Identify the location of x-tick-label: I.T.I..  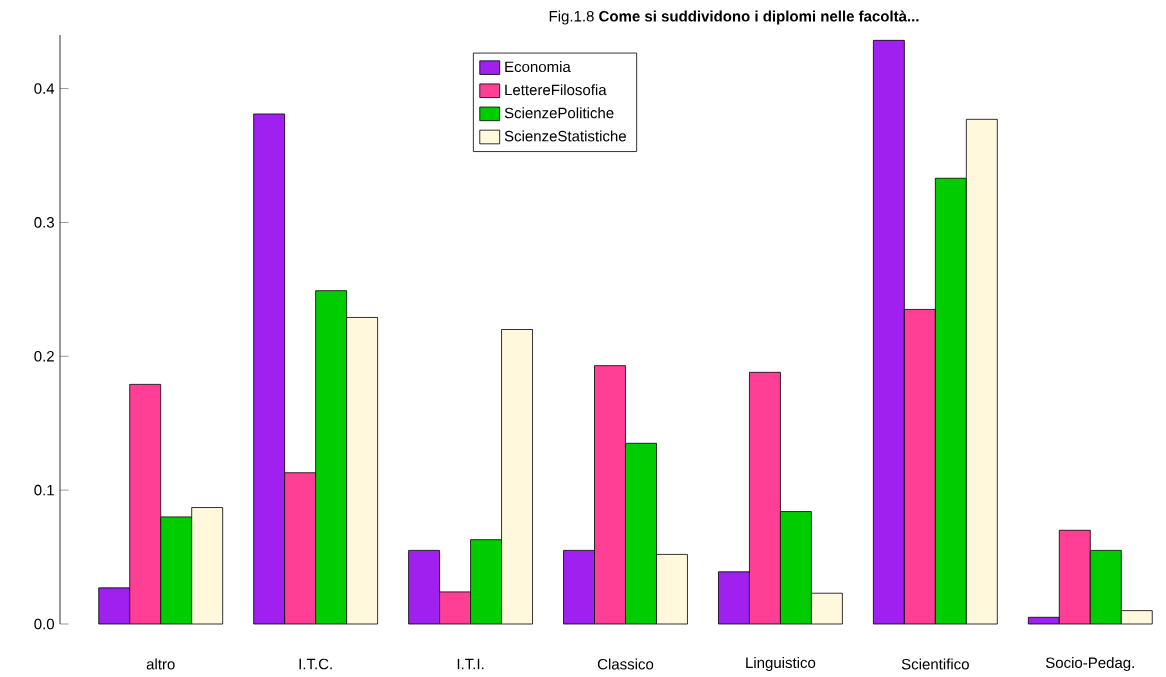
(470, 664).